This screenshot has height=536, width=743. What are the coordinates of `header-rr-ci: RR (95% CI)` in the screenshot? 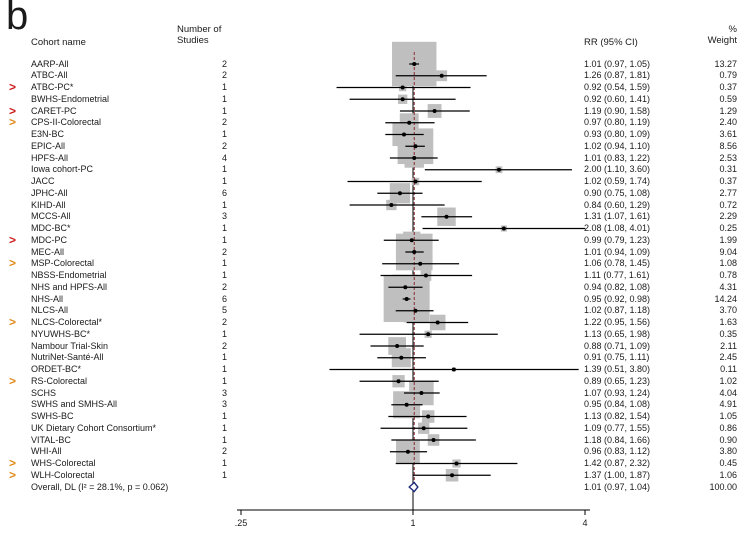 It's located at (611, 42).